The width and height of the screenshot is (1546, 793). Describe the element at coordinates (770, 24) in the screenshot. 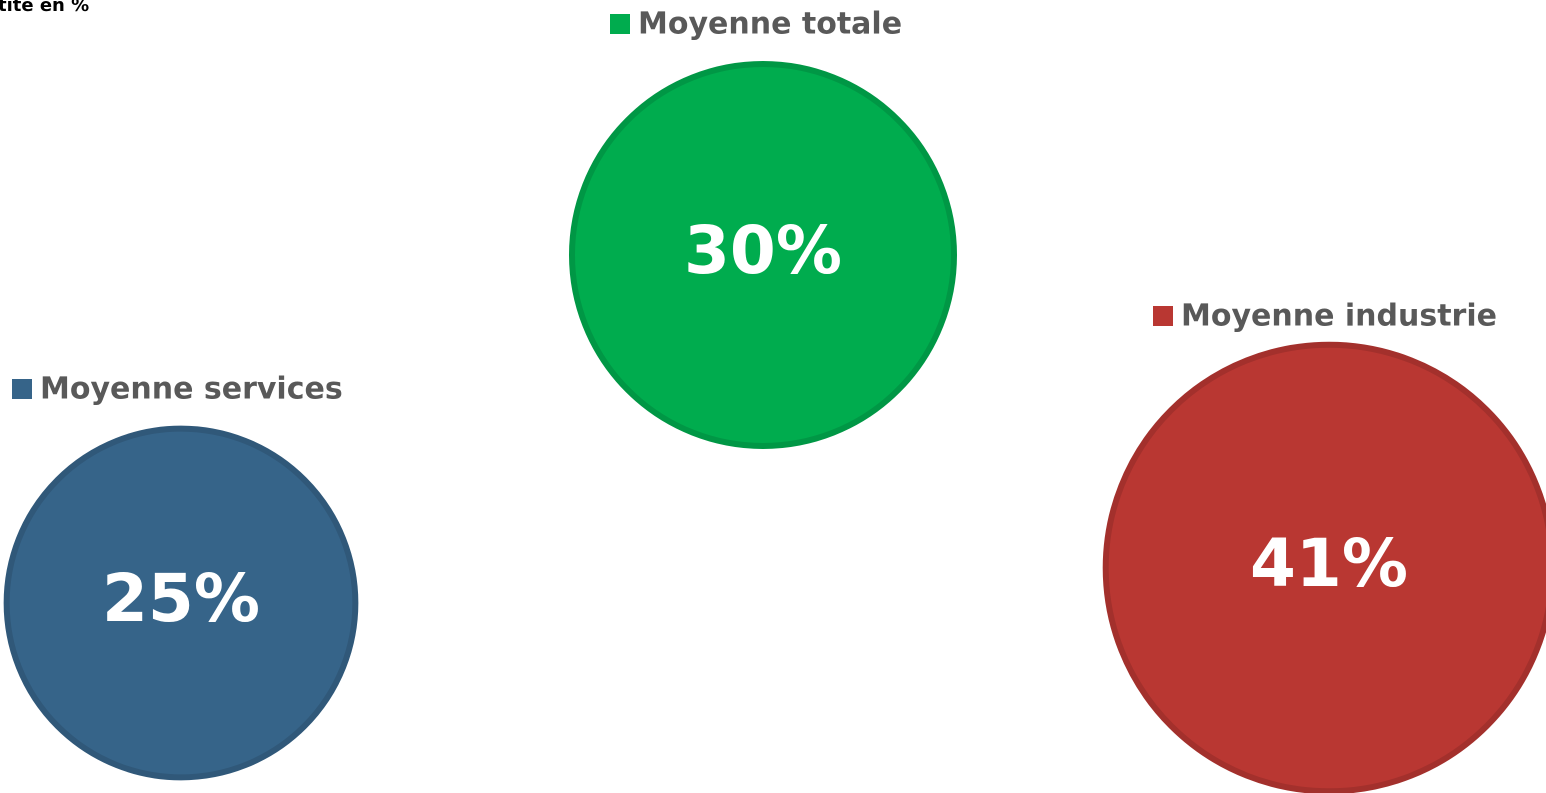

I see `legend-label: Moyenne totale` at that location.